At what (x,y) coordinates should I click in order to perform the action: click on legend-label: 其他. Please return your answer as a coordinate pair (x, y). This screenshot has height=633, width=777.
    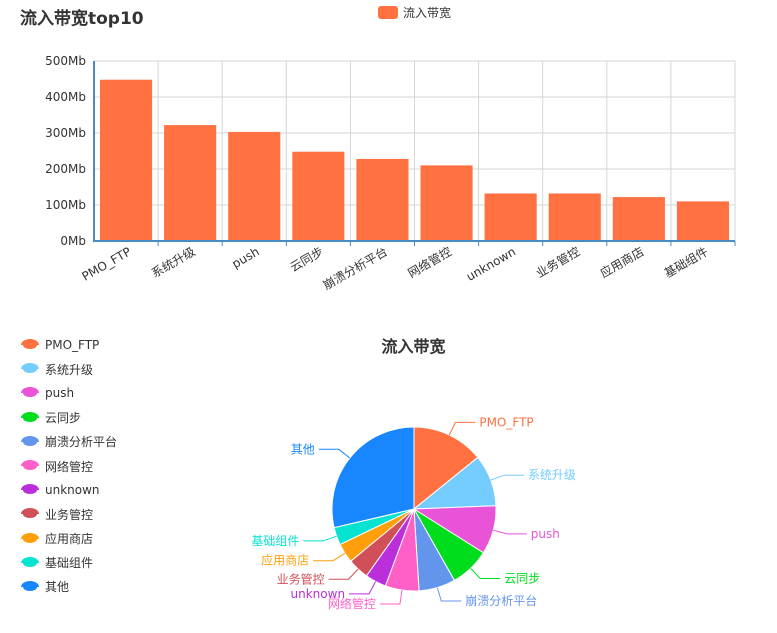
    Looking at the image, I should click on (57, 586).